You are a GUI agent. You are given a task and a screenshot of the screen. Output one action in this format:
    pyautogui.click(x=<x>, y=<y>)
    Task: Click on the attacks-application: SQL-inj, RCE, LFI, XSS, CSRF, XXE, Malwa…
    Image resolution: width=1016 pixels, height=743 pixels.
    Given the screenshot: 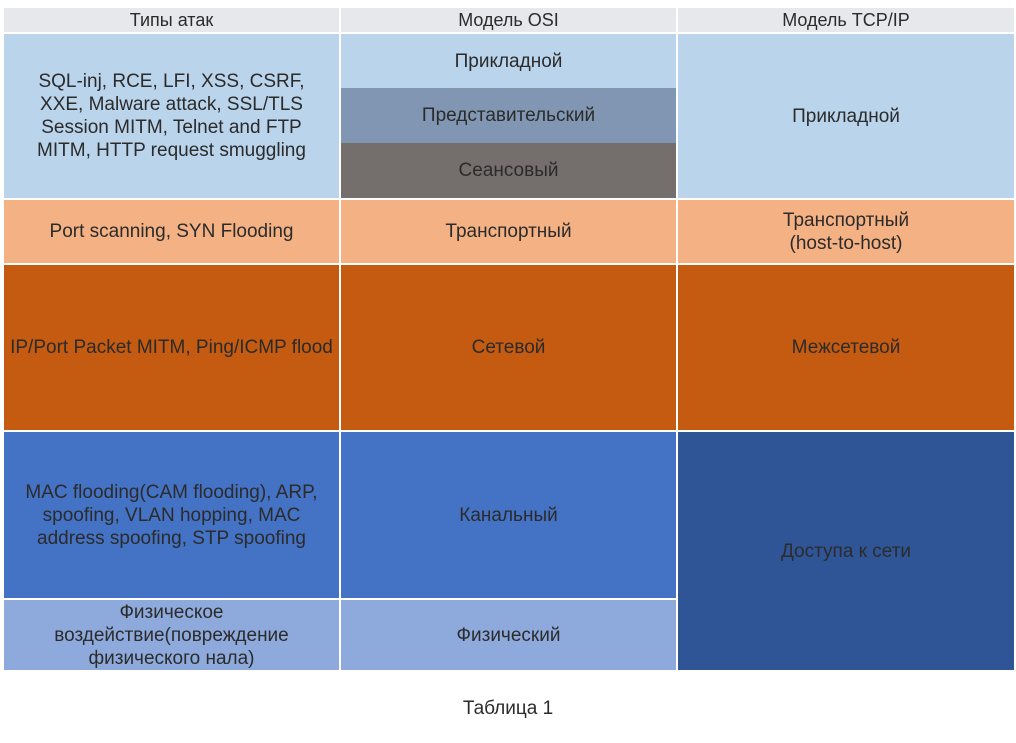 What is the action you would take?
    pyautogui.click(x=171, y=116)
    